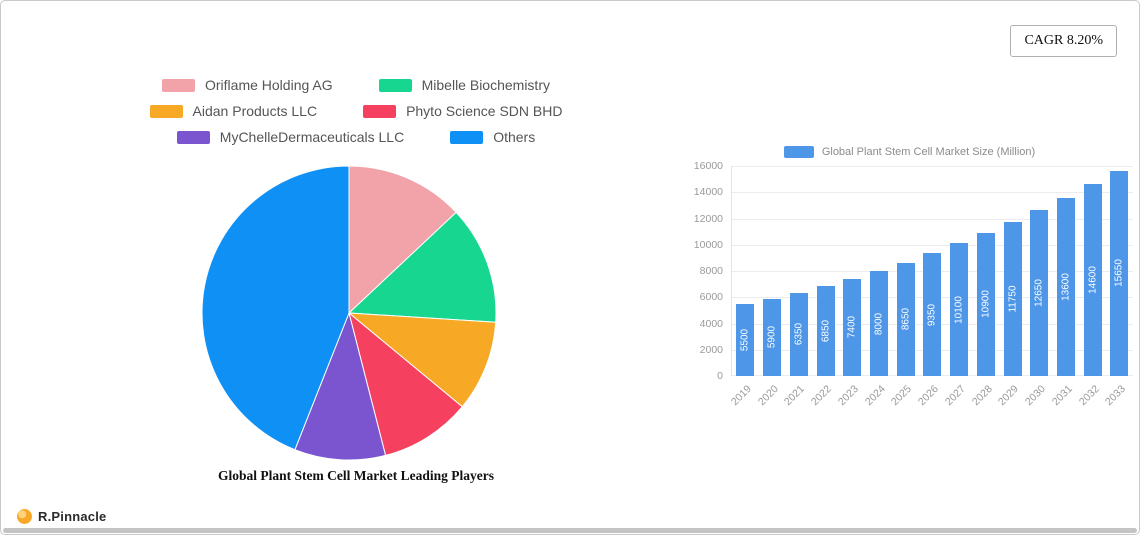 This screenshot has width=1140, height=535. I want to click on bar-value-label: 10900, so click(986, 304).